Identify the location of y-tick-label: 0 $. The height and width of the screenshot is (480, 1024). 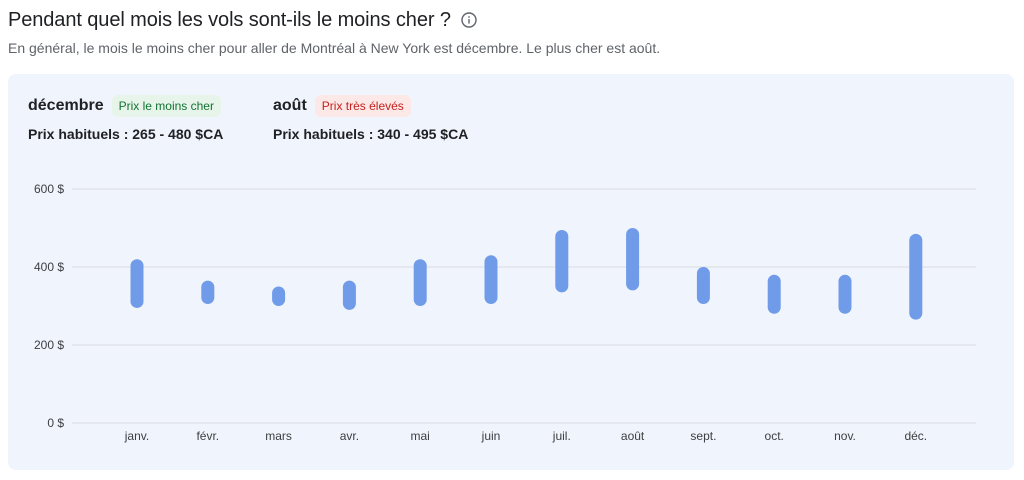
(55, 423).